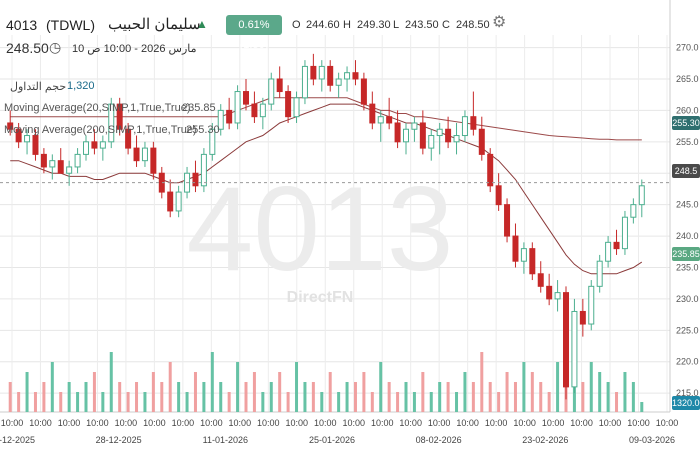  What do you see at coordinates (439, 440) in the screenshot?
I see `x-date-label: 08-02-2026` at bounding box center [439, 440].